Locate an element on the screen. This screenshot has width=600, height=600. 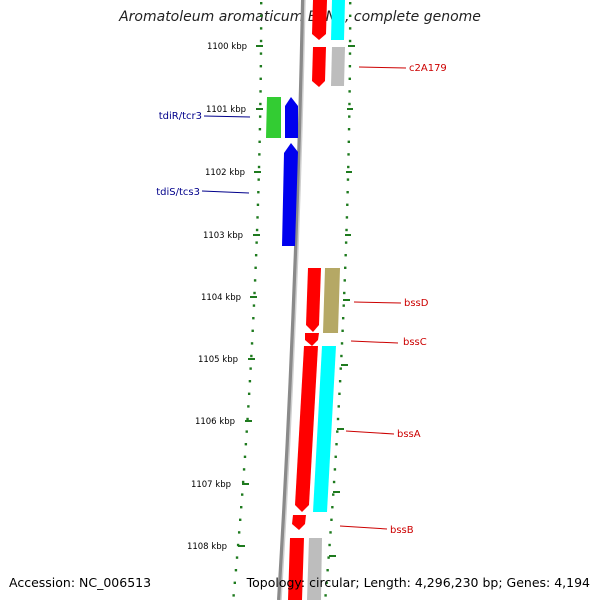
gene-tdiS is located at coordinates (290, 194).